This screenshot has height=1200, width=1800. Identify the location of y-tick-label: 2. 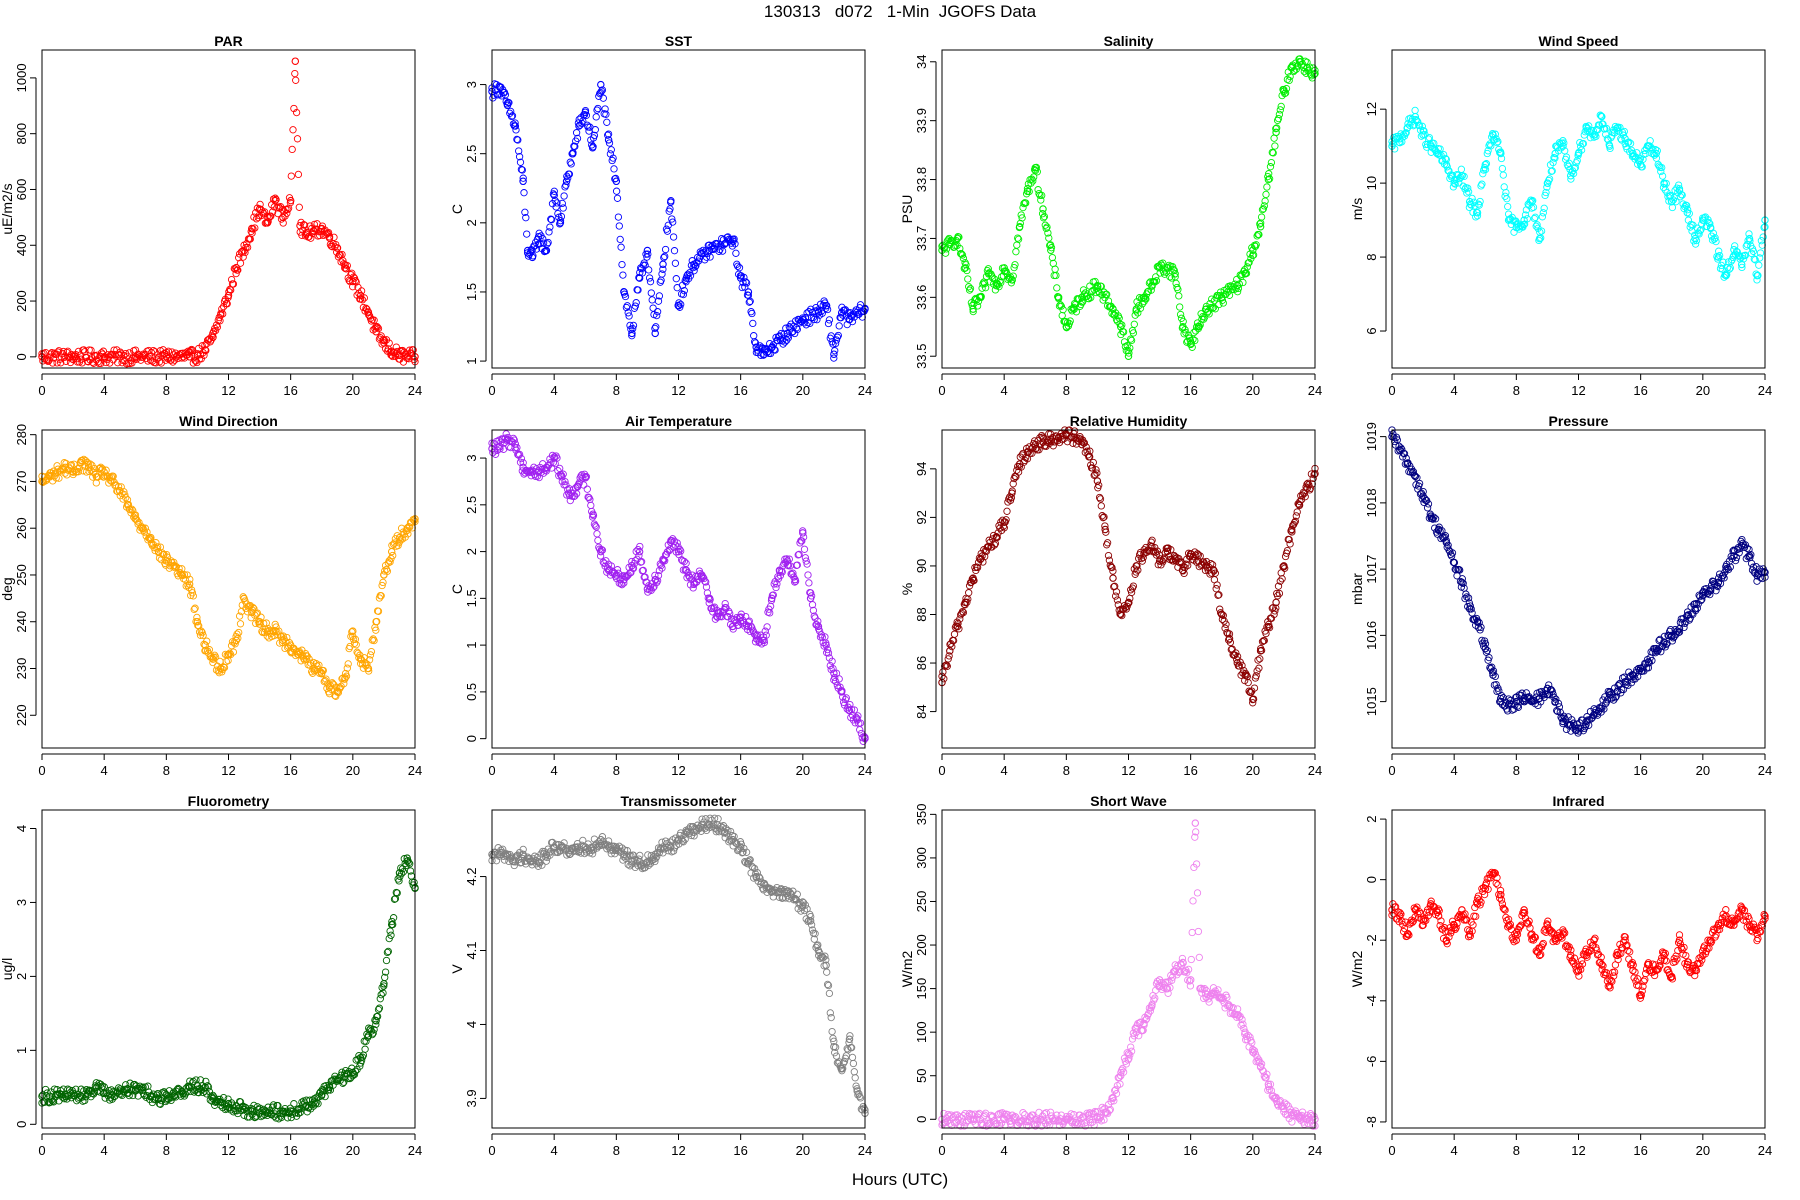
(471, 222).